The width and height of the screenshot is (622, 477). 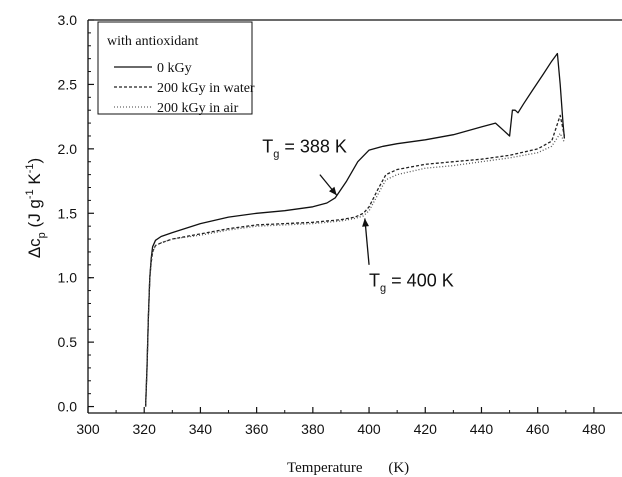 What do you see at coordinates (333, 191) in the screenshot?
I see `annotation-arrowhead-tg388` at bounding box center [333, 191].